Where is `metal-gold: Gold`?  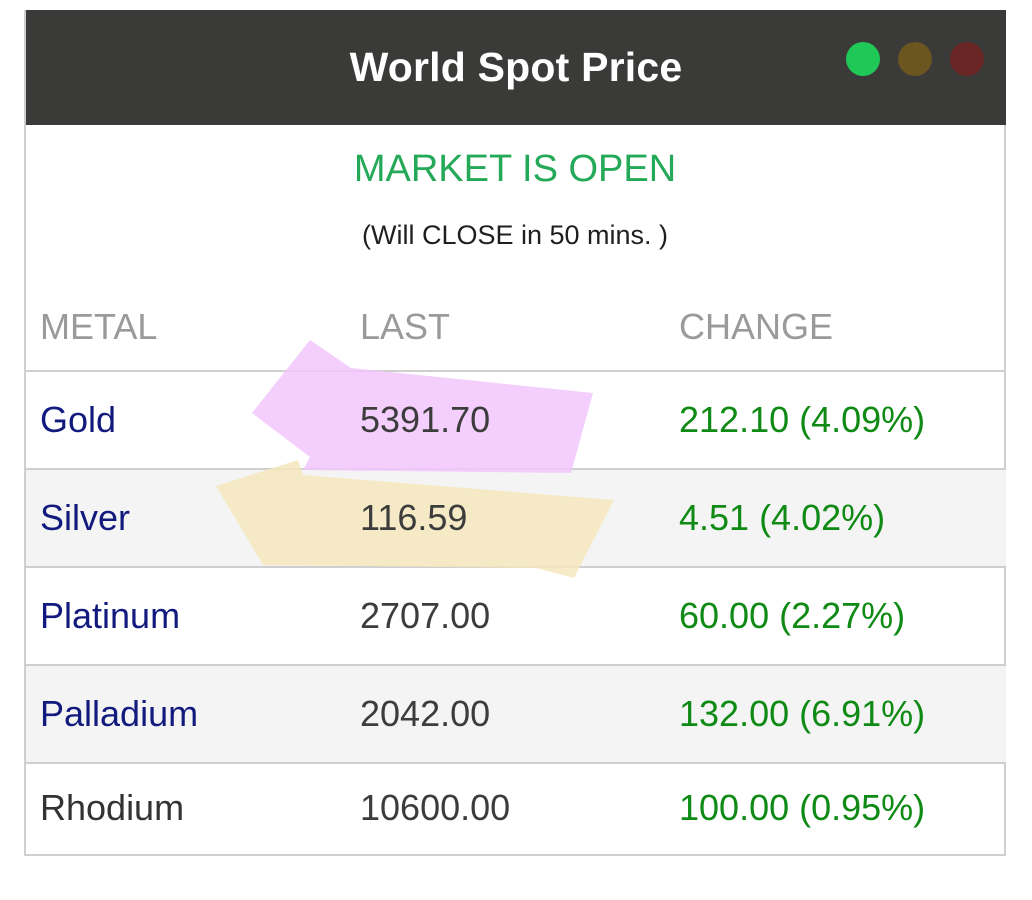
metal-gold: Gold is located at coordinates (78, 419).